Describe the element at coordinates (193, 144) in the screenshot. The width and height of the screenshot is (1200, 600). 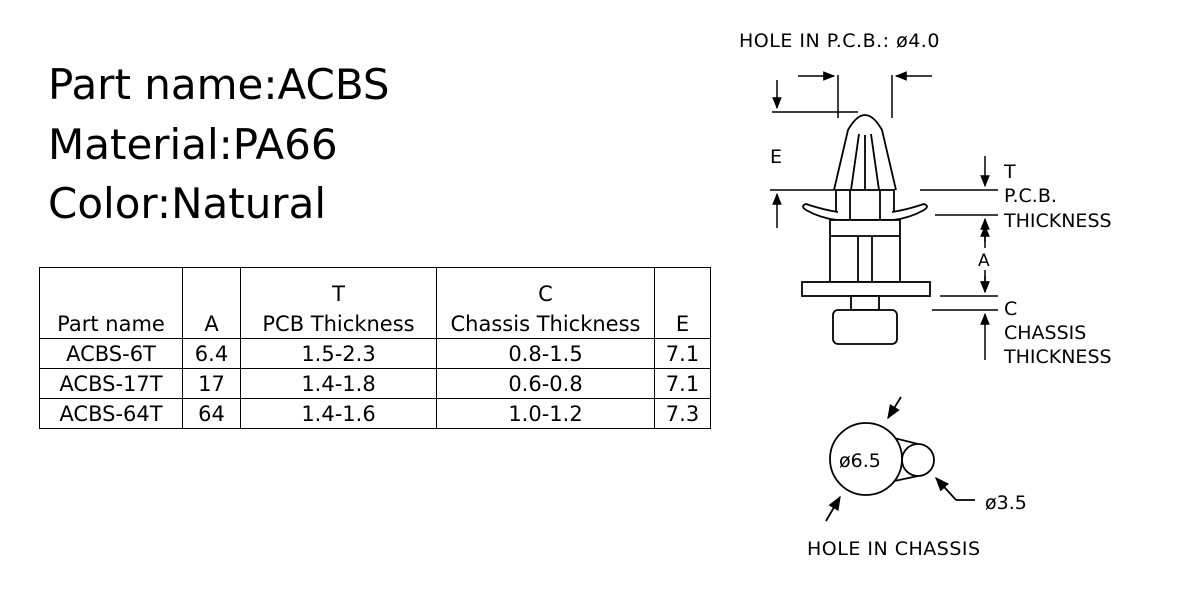
I see `material-title: Material:PA66` at that location.